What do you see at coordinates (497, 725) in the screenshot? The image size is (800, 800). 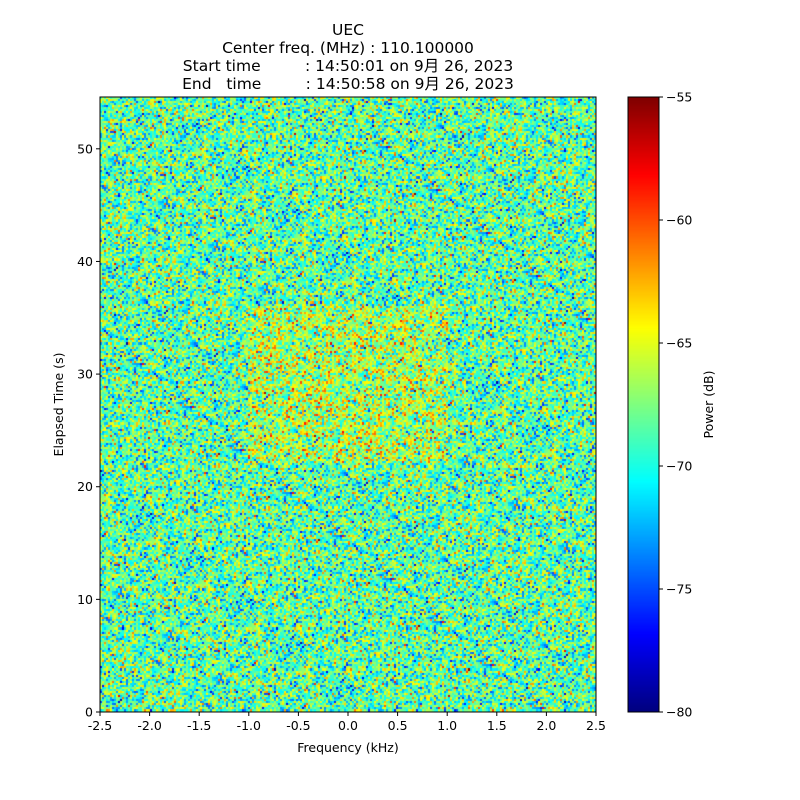 I see `x-tick-label: 1.5` at bounding box center [497, 725].